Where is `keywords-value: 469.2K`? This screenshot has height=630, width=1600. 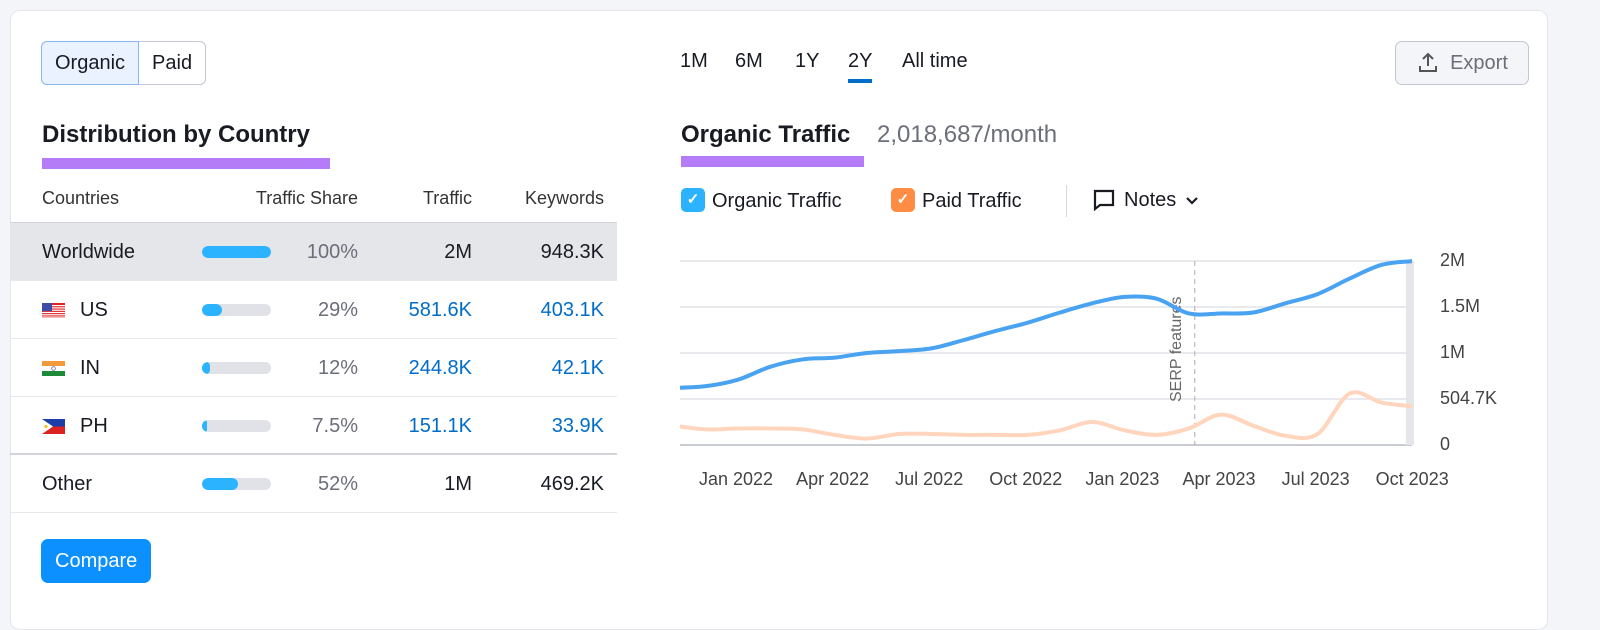 keywords-value: 469.2K is located at coordinates (572, 484).